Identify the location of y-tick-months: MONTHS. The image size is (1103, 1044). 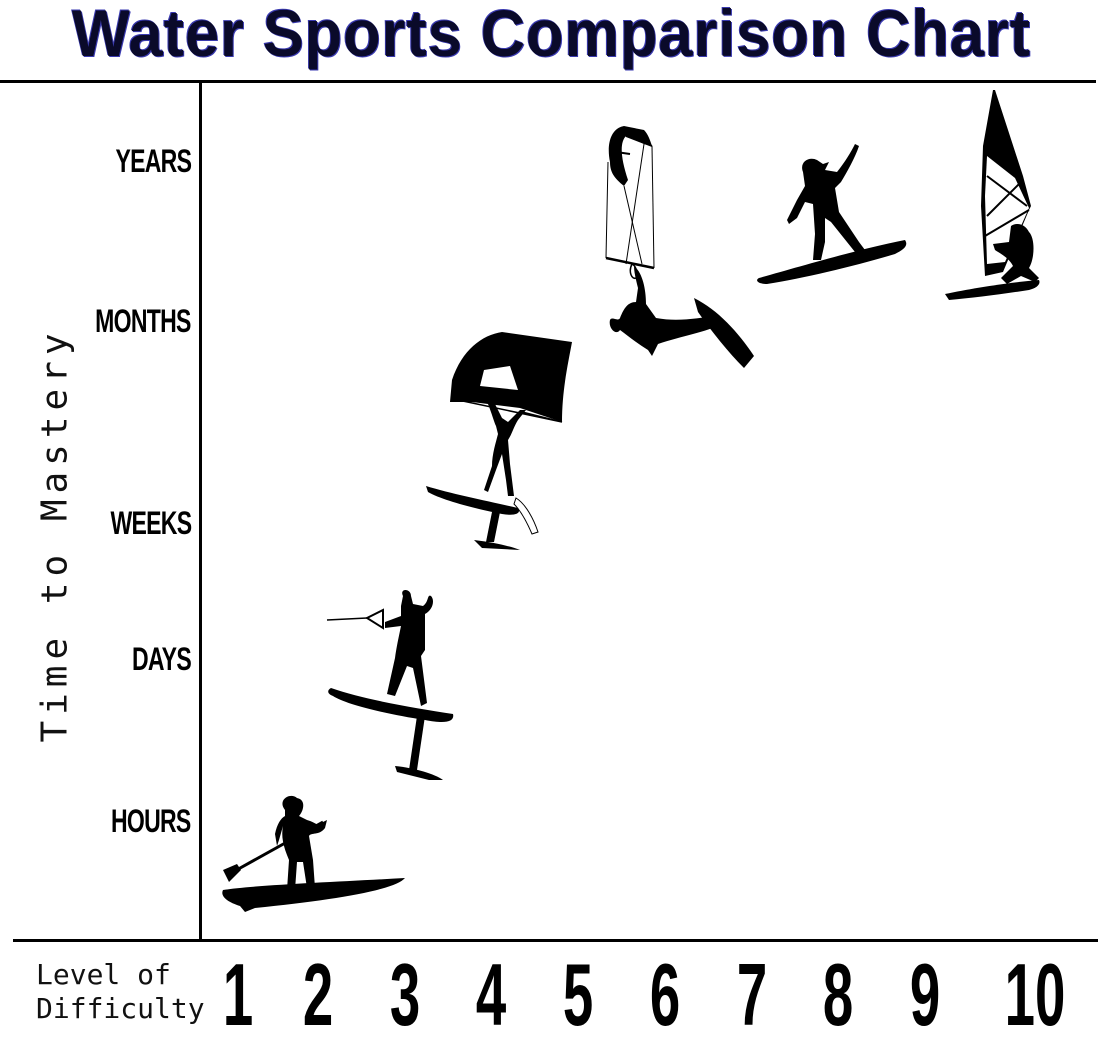
(143, 321).